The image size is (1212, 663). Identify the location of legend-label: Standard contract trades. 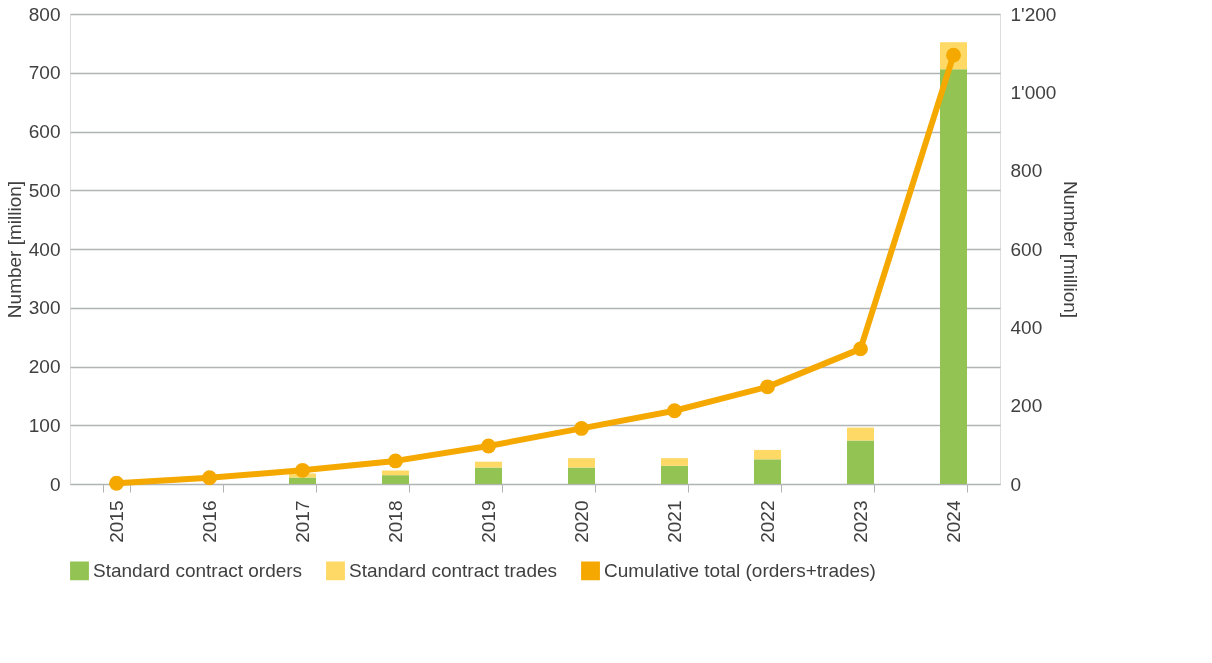
(453, 570).